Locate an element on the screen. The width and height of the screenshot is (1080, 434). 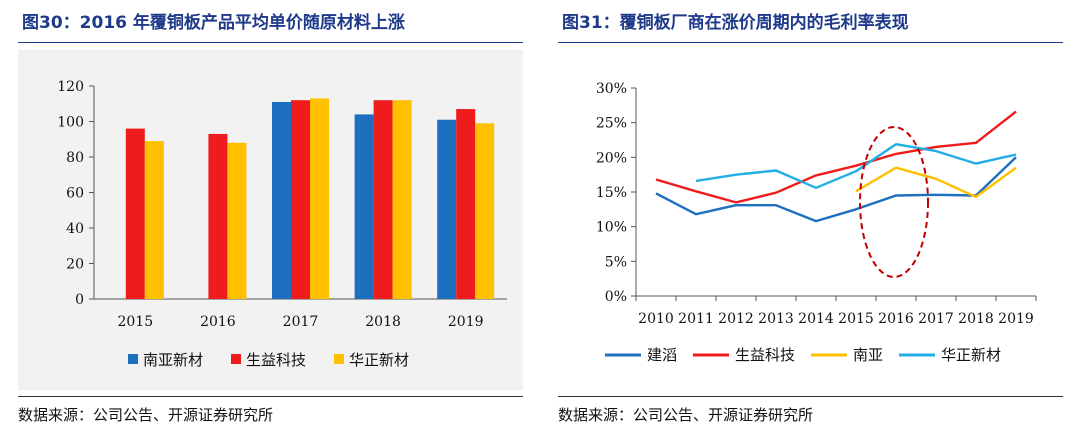
line-y-tick-label: 15% is located at coordinates (611, 193).